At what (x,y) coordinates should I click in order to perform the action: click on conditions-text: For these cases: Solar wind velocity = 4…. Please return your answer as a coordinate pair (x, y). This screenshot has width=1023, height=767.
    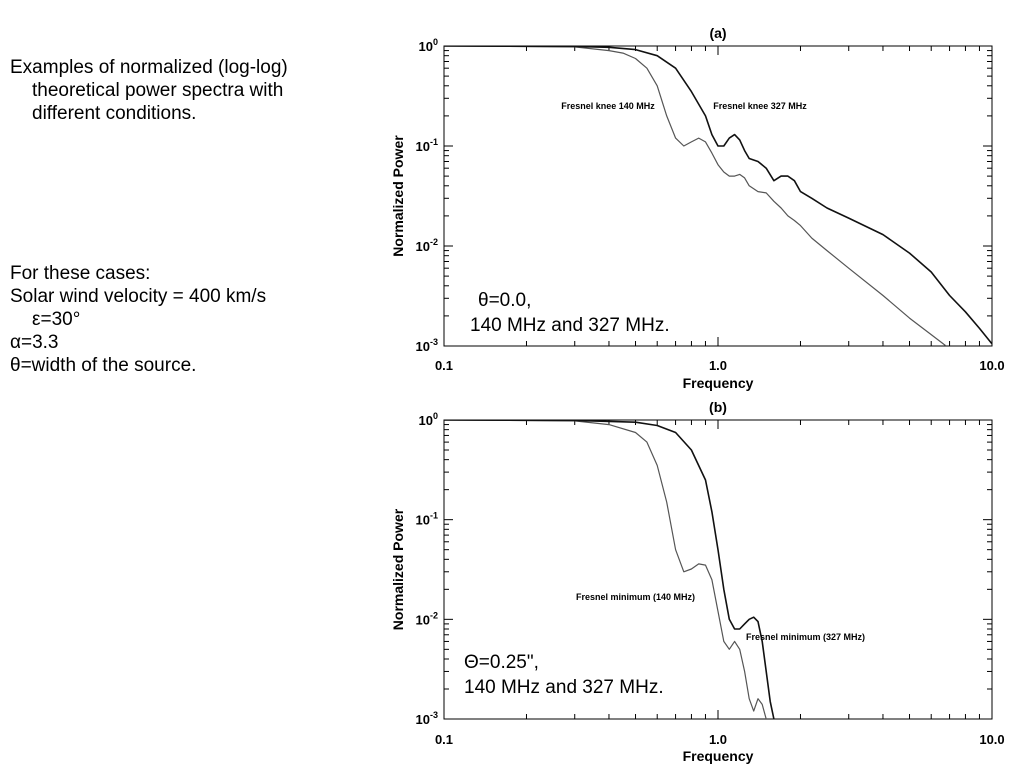
    Looking at the image, I should click on (138, 319).